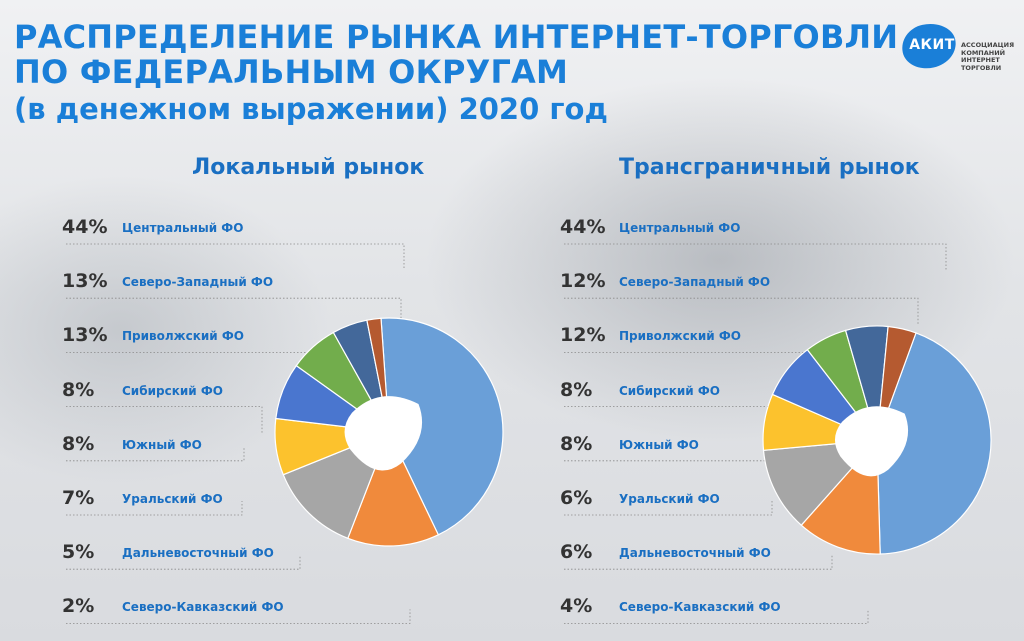  Describe the element at coordinates (583, 227) in the screenshot. I see `pct-label-1-0: 44%` at that location.